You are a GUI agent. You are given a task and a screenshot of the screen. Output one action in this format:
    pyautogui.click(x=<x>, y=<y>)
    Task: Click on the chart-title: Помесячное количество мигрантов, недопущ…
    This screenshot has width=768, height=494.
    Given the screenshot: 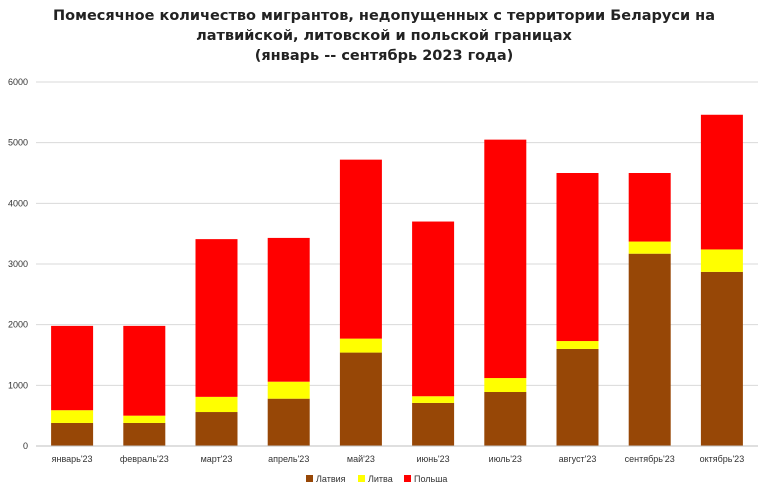 What is the action you would take?
    pyautogui.click(x=384, y=36)
    